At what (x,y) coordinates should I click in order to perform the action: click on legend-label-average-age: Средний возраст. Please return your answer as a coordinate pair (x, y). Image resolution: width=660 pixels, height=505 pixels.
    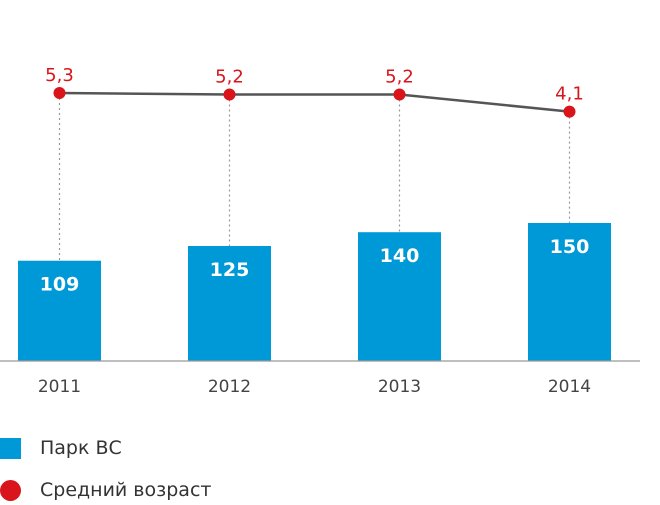
    Looking at the image, I should click on (126, 490).